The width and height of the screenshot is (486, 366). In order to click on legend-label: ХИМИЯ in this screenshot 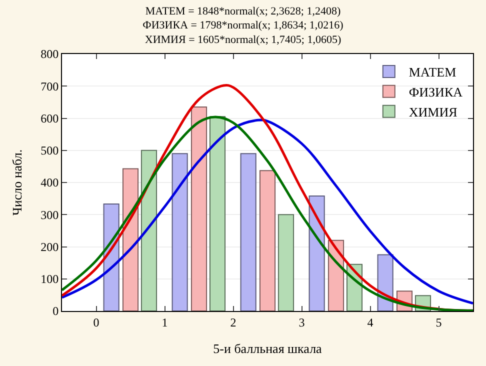, I will do `click(433, 112)`.